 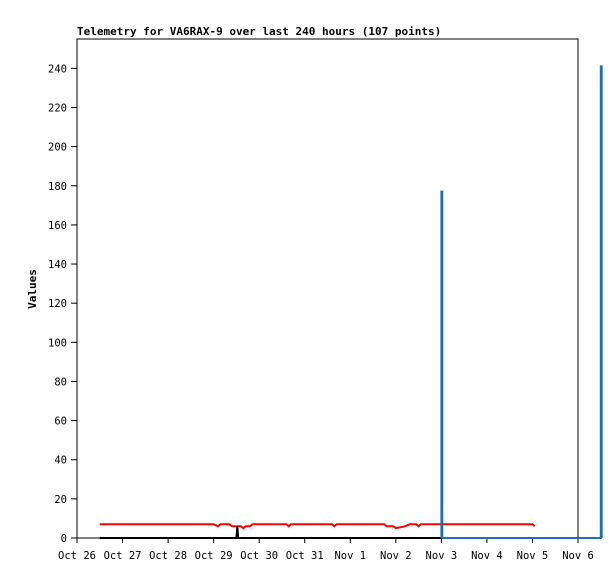 I want to click on y-tick-label: 220, so click(x=57, y=108).